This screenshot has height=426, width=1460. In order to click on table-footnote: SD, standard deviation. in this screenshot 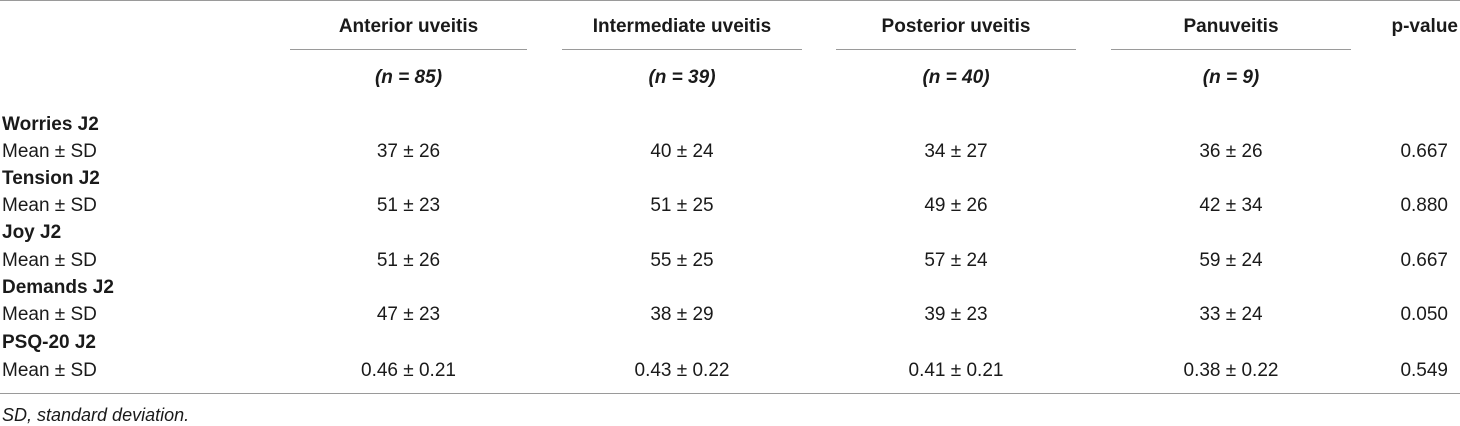, I will do `click(96, 415)`.